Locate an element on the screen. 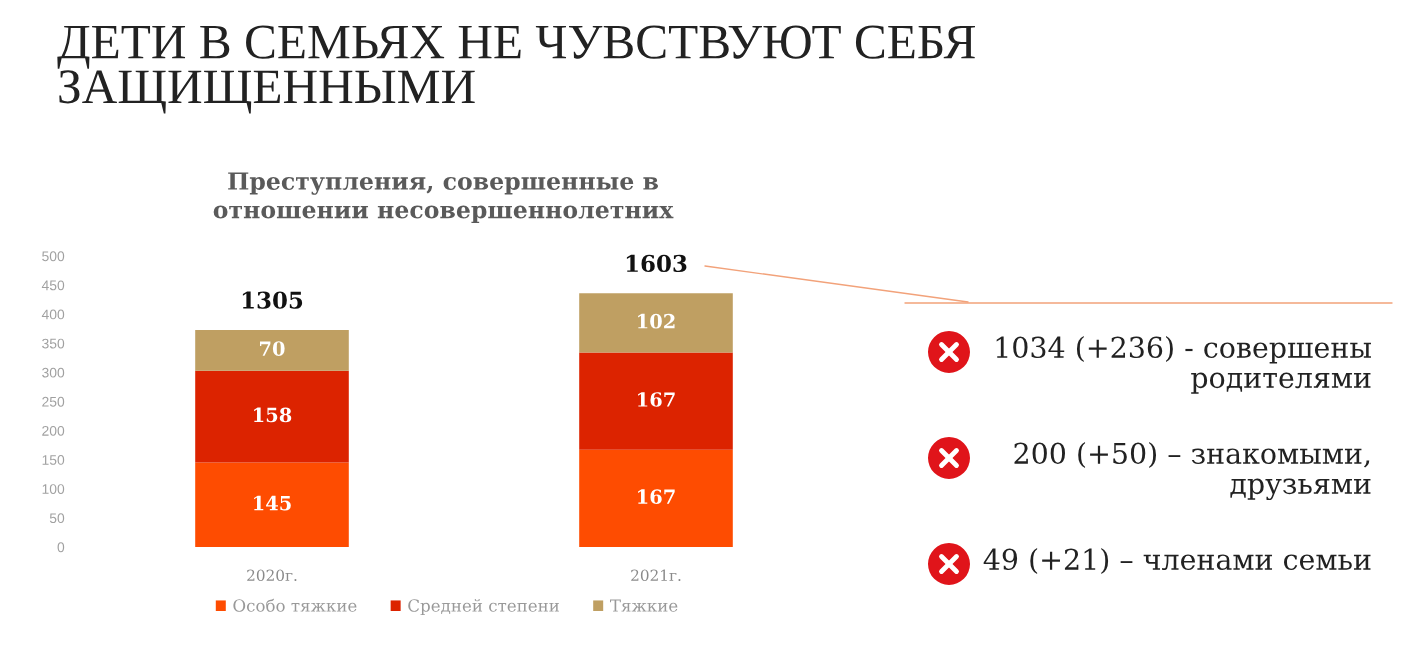 The image size is (1413, 645). legend-label: Тяжкие is located at coordinates (644, 605).